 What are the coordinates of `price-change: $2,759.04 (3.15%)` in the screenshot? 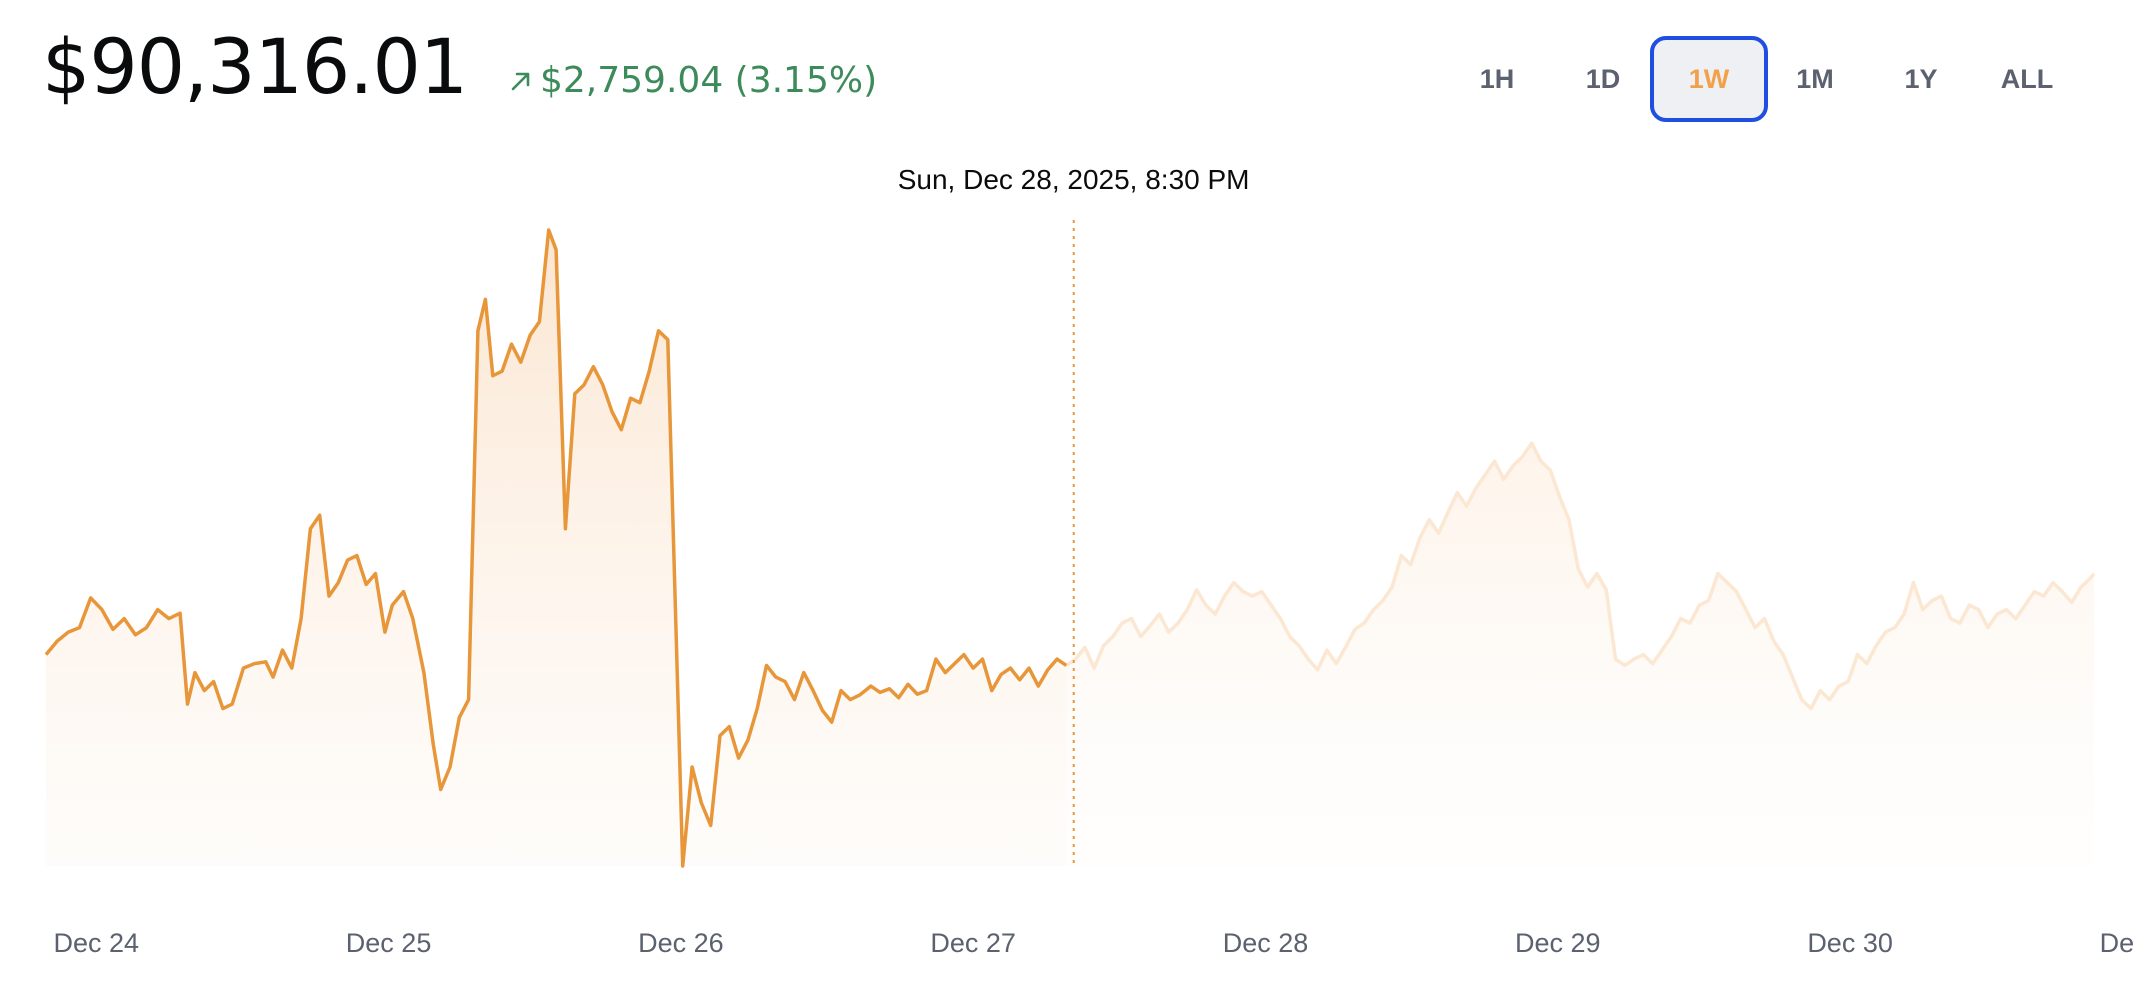 It's located at (692, 80).